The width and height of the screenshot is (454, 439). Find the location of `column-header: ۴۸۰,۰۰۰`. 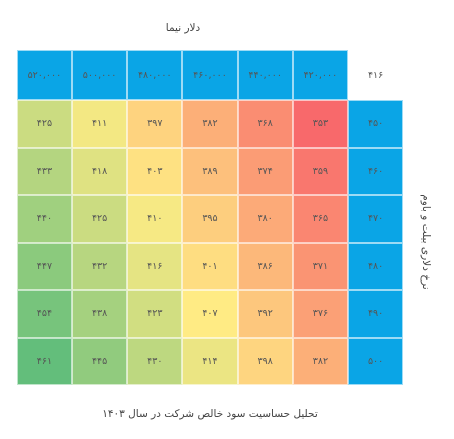

column-header: ۴۸۰,۰۰۰ is located at coordinates (155, 75).